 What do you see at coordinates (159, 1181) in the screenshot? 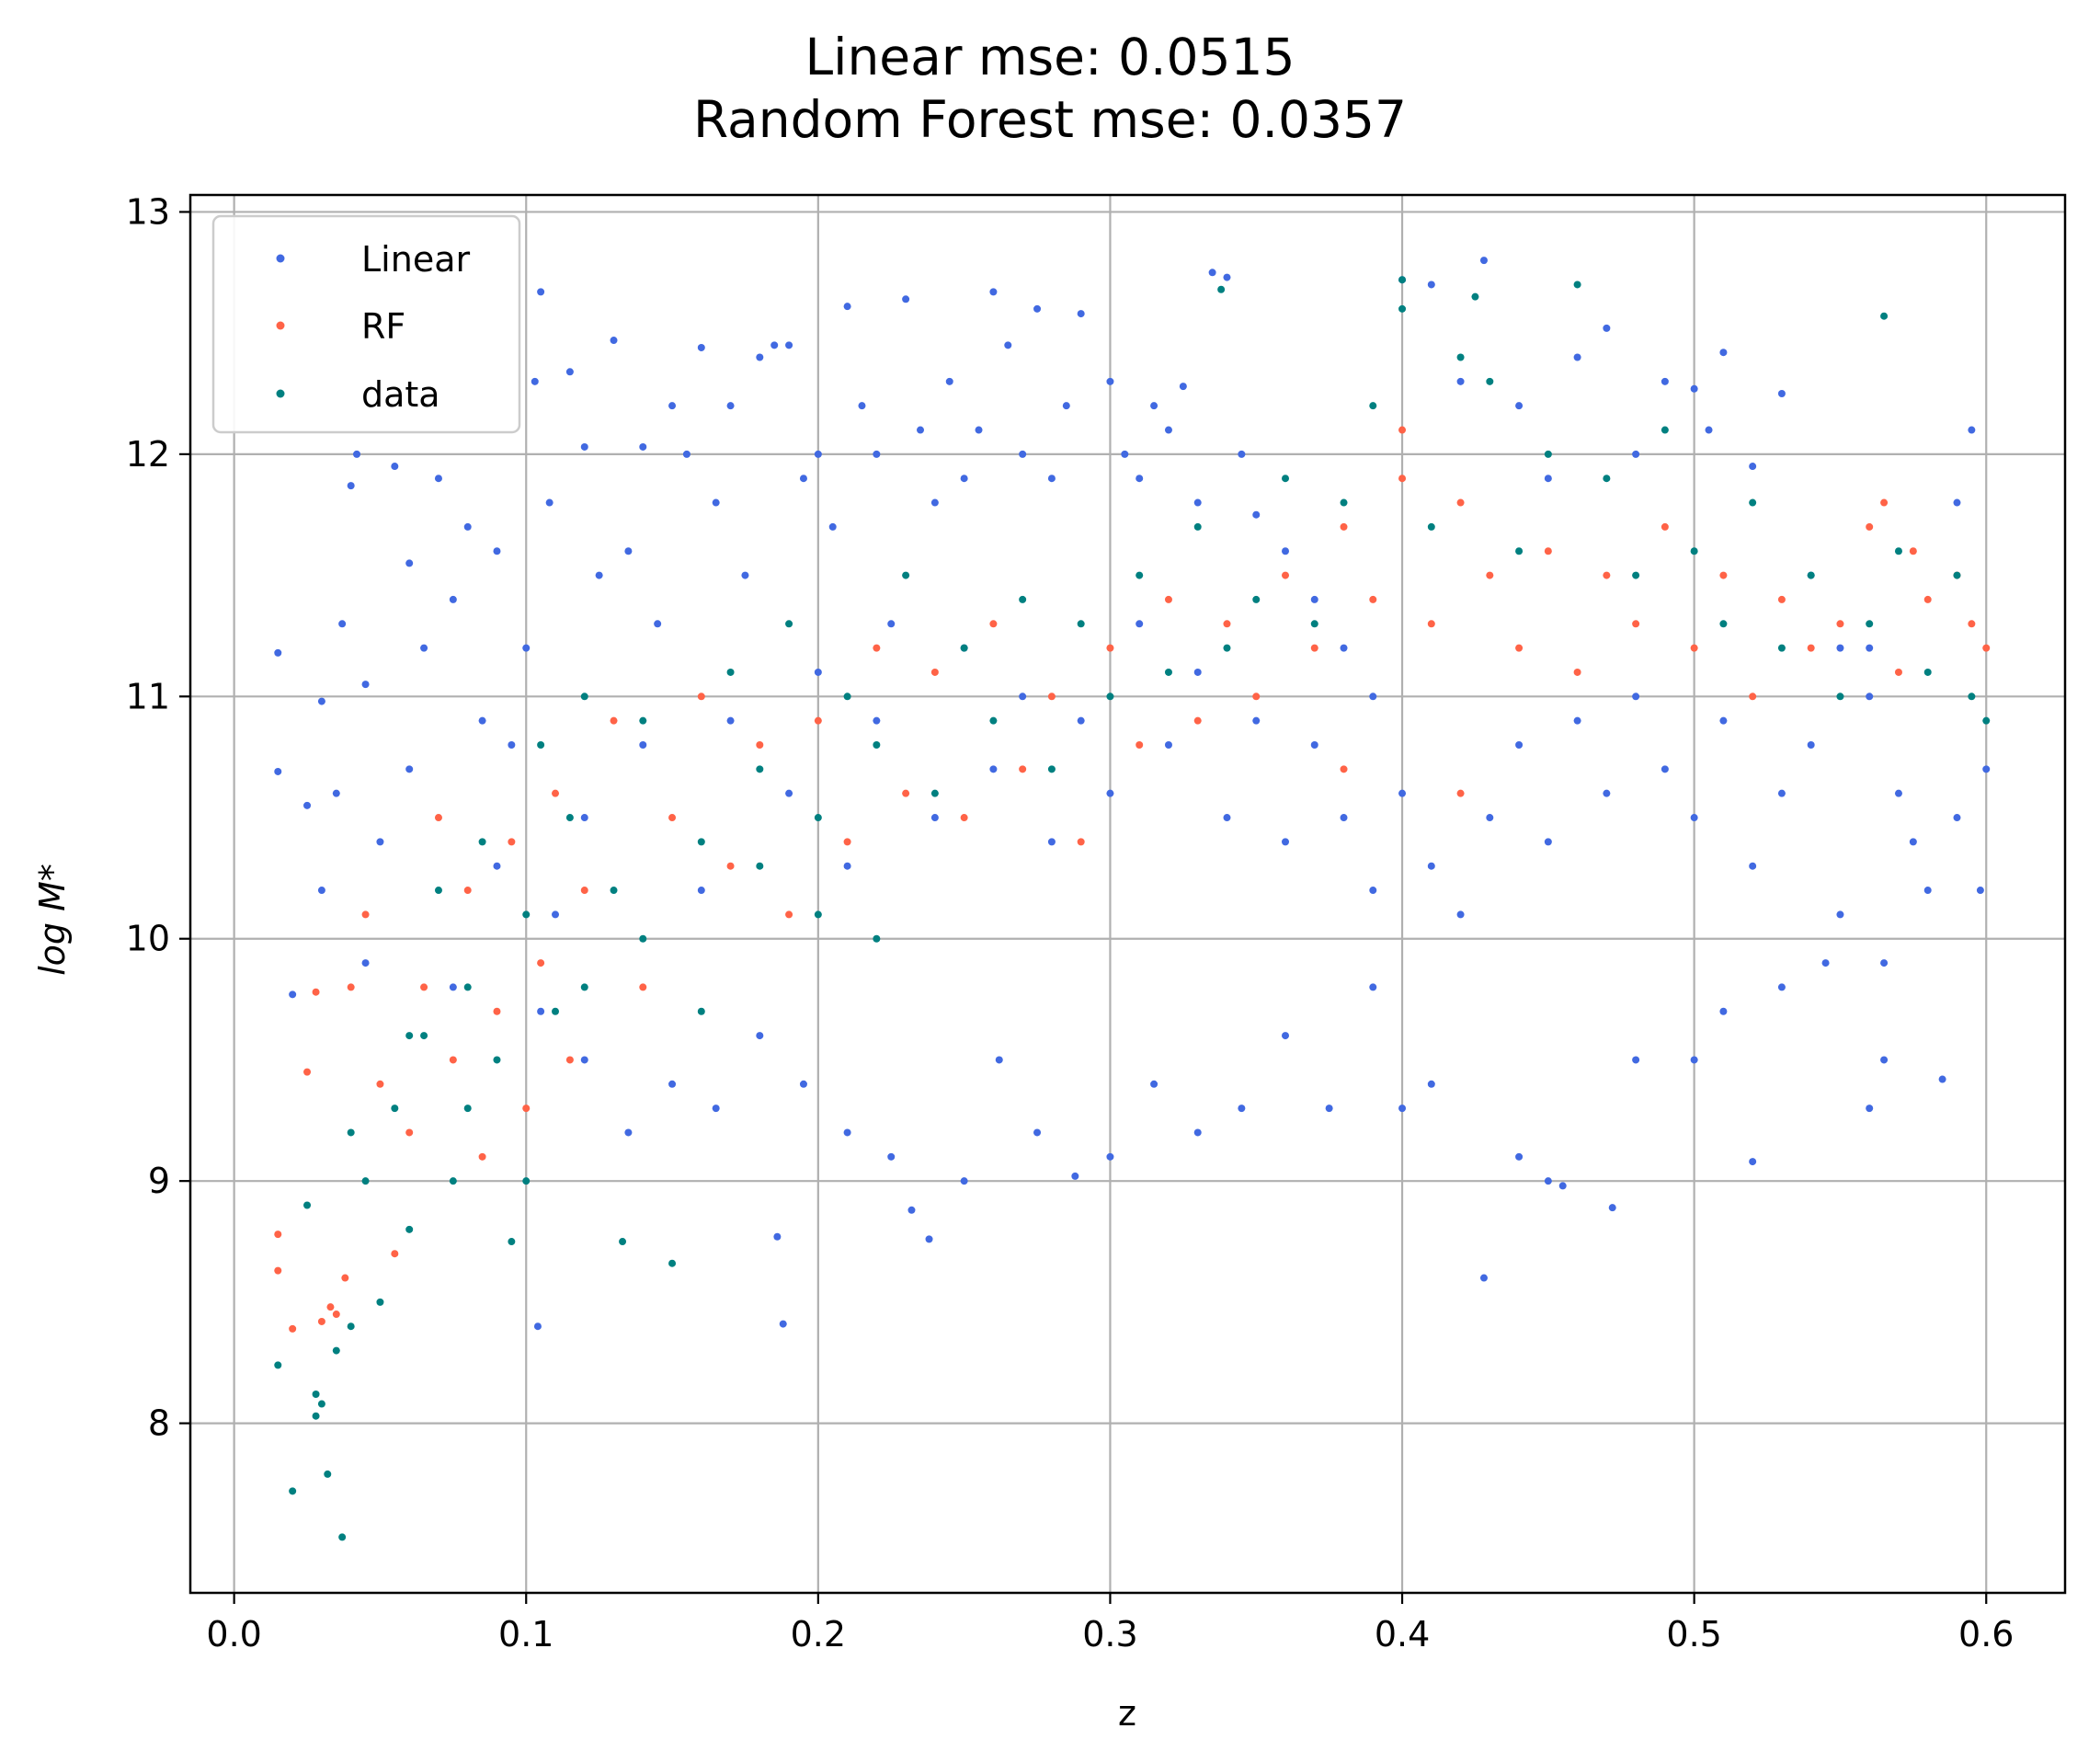
I see `y-tick-label: 9` at bounding box center [159, 1181].